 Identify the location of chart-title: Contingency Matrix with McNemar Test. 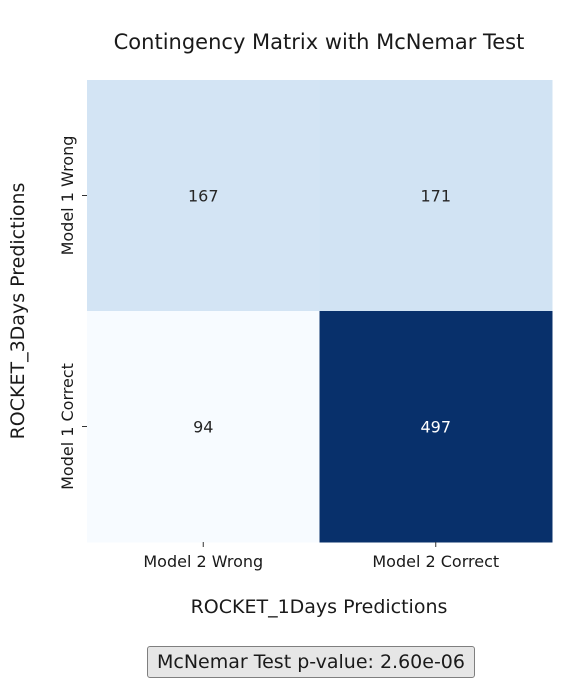
(319, 42).